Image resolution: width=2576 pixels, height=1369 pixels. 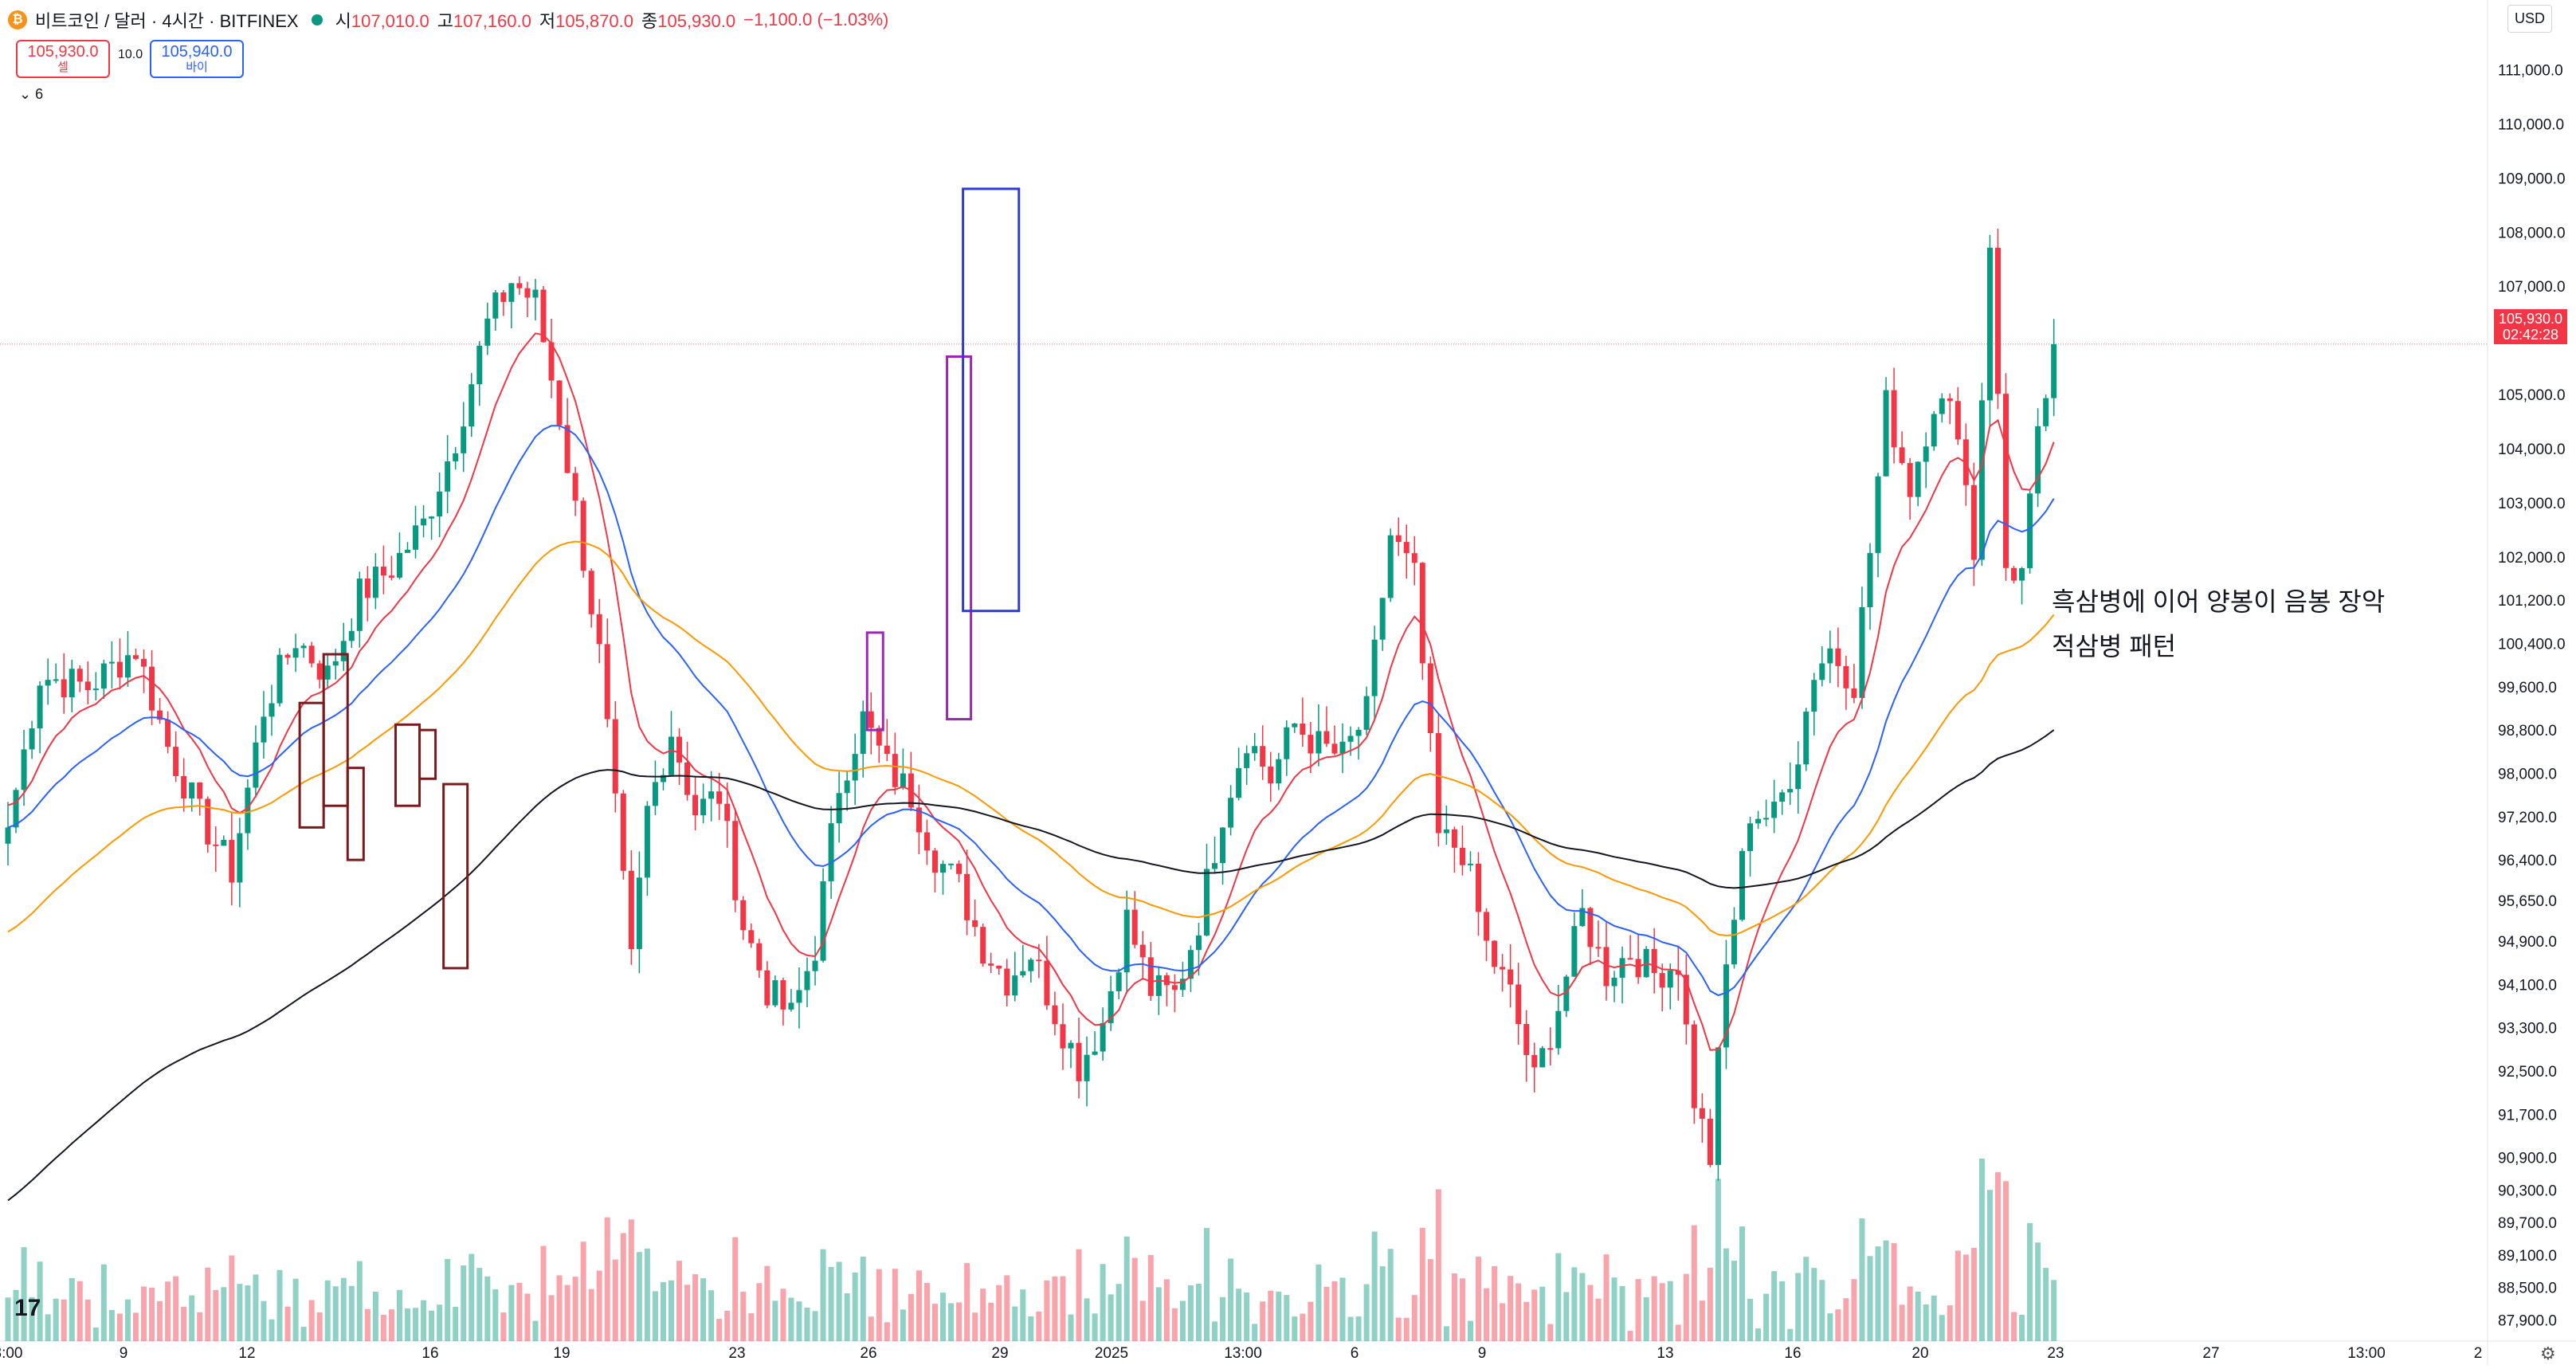 I want to click on ohlc-close: 종105,930.0, so click(x=688, y=20).